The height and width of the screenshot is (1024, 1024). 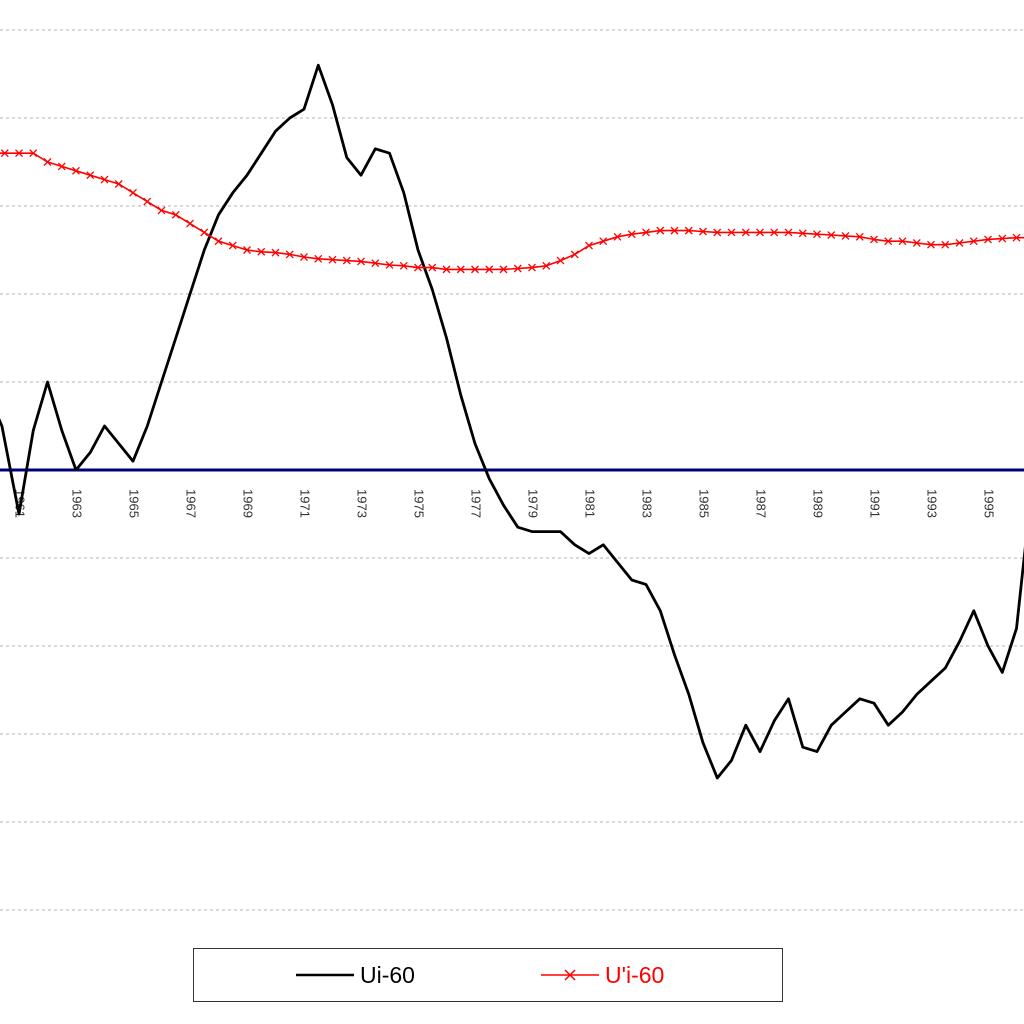 I want to click on legend: Ui-60 U'i-60, so click(x=488, y=975).